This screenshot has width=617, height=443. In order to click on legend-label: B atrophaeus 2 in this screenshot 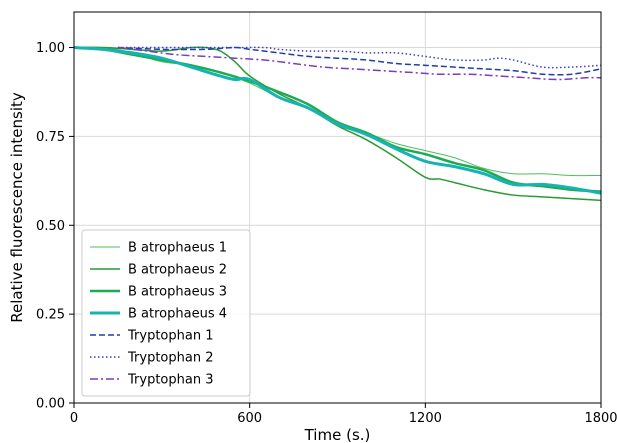, I will do `click(177, 270)`.